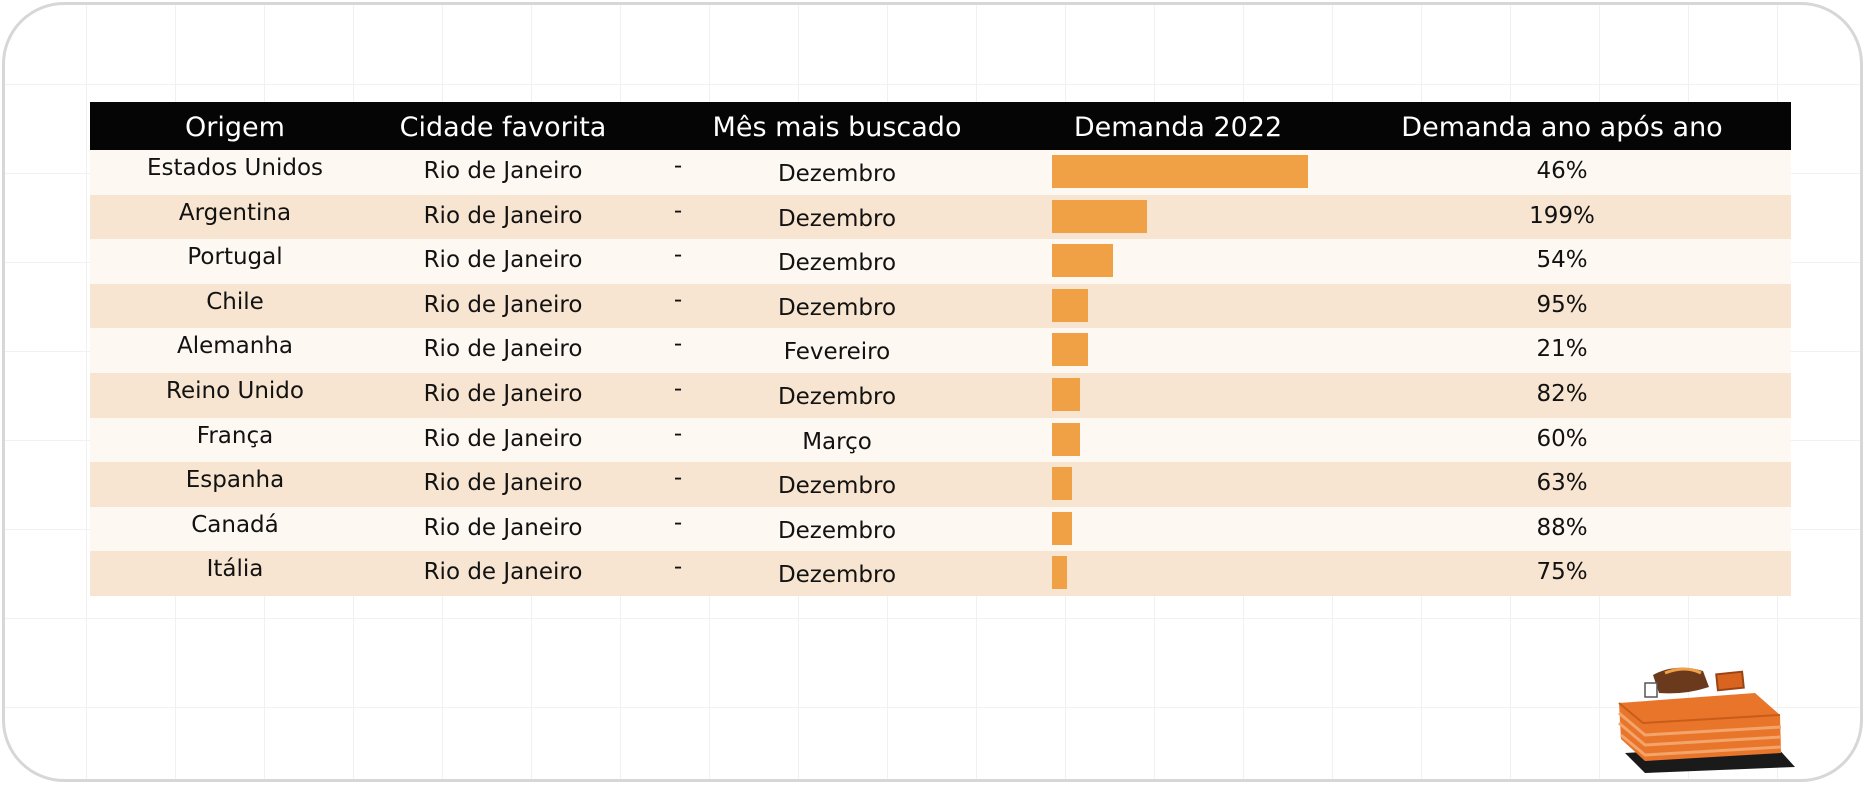 This screenshot has height=788, width=1869. What do you see at coordinates (235, 480) in the screenshot?
I see `origin-cell: Espanha` at bounding box center [235, 480].